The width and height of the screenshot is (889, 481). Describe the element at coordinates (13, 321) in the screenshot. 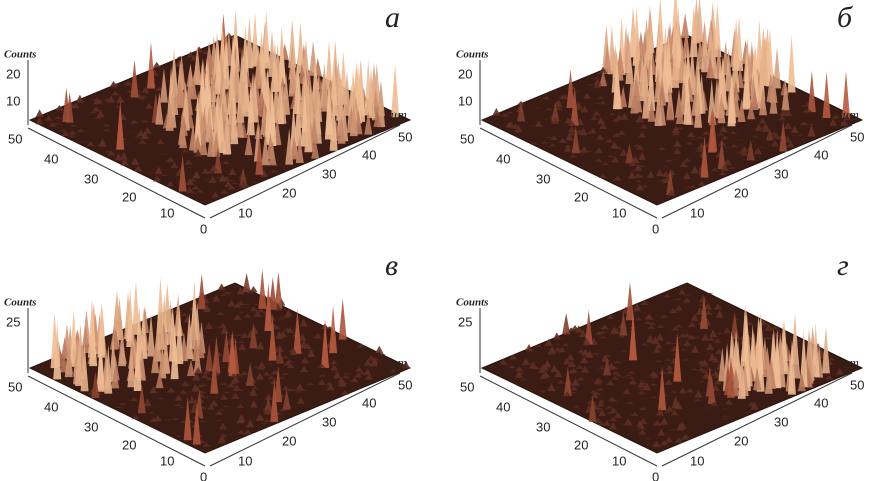

I see `z-tick-label: 25` at that location.